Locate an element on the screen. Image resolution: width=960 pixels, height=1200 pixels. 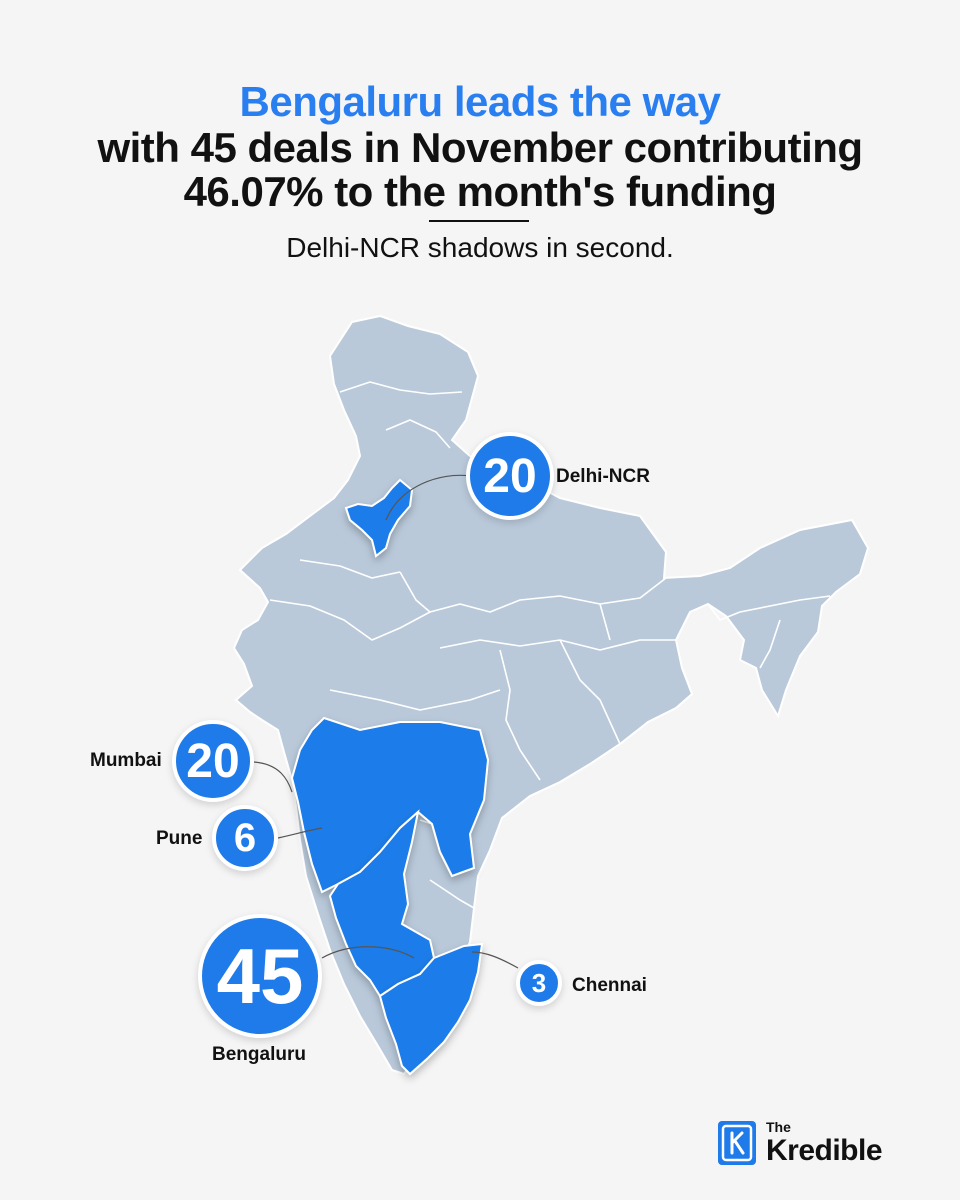
divider is located at coordinates (479, 221).